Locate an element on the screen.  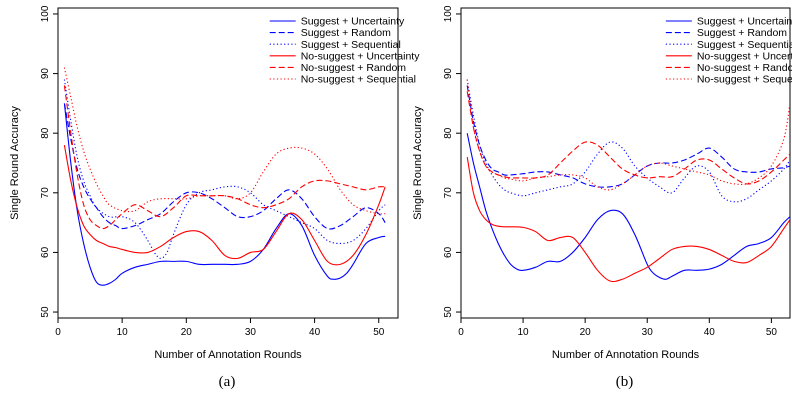
panel-caption: (b) is located at coordinates (625, 382).